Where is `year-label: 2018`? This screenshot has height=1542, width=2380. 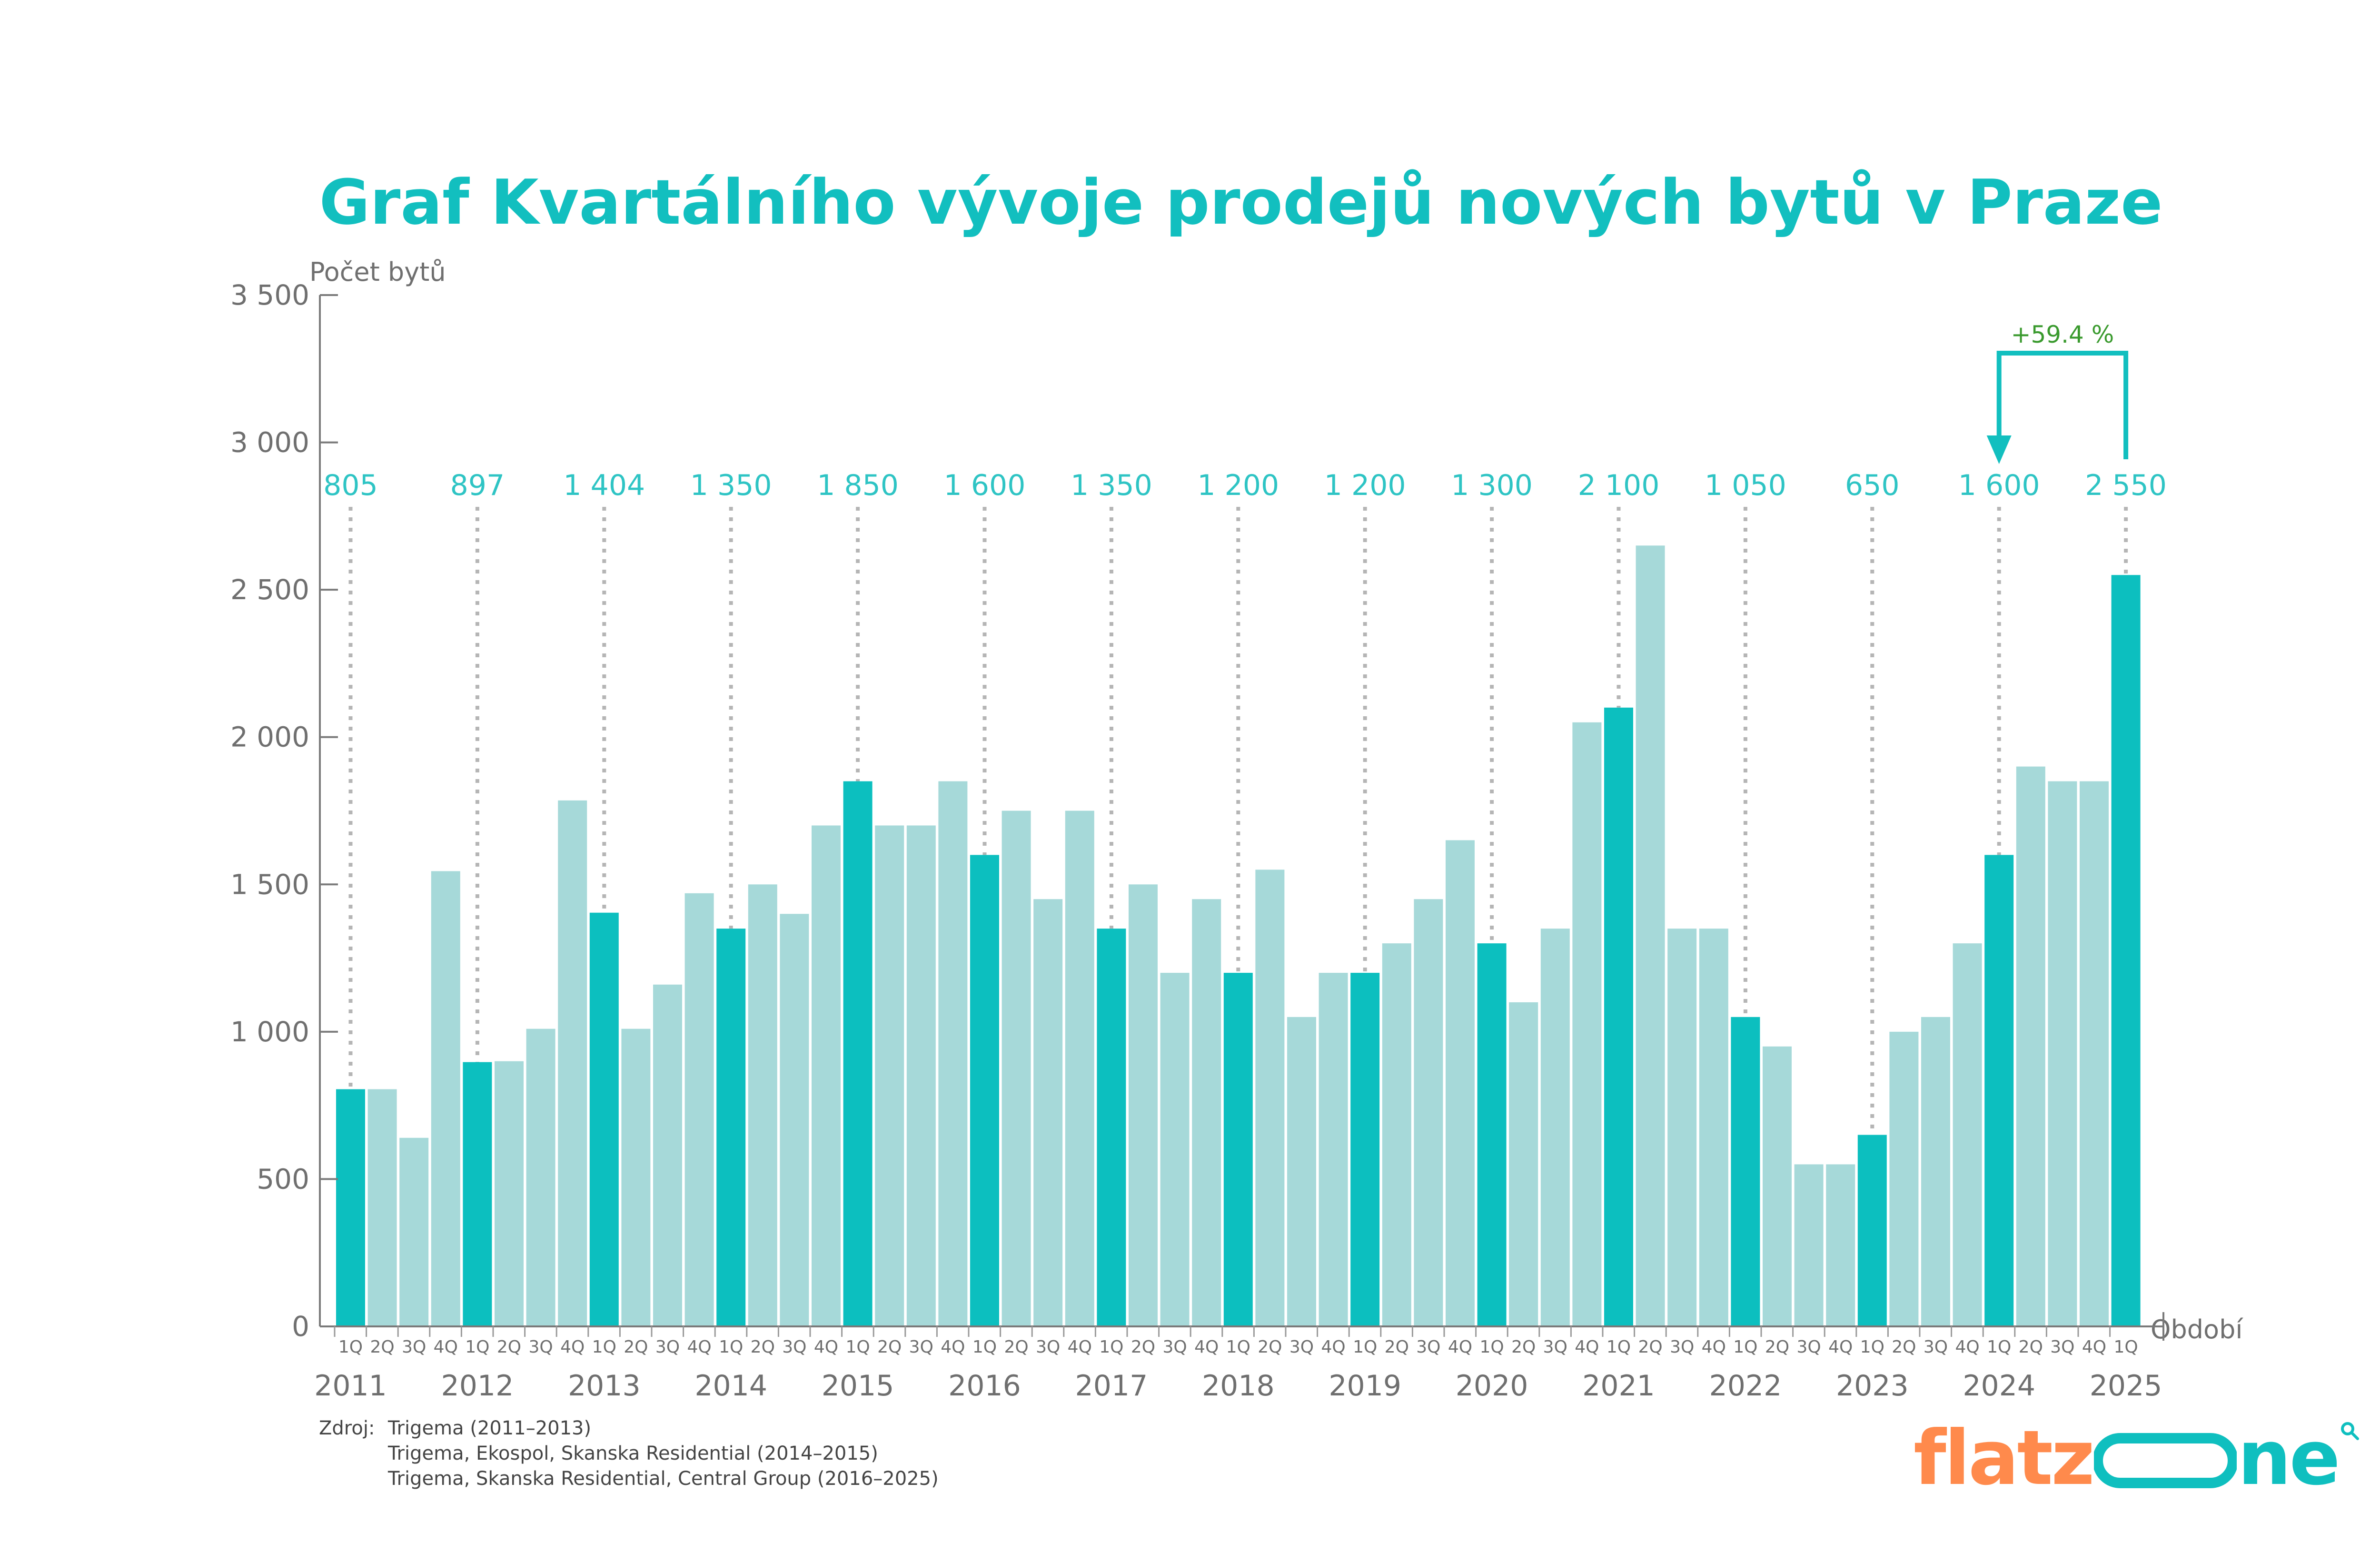 year-label: 2018 is located at coordinates (1238, 1386).